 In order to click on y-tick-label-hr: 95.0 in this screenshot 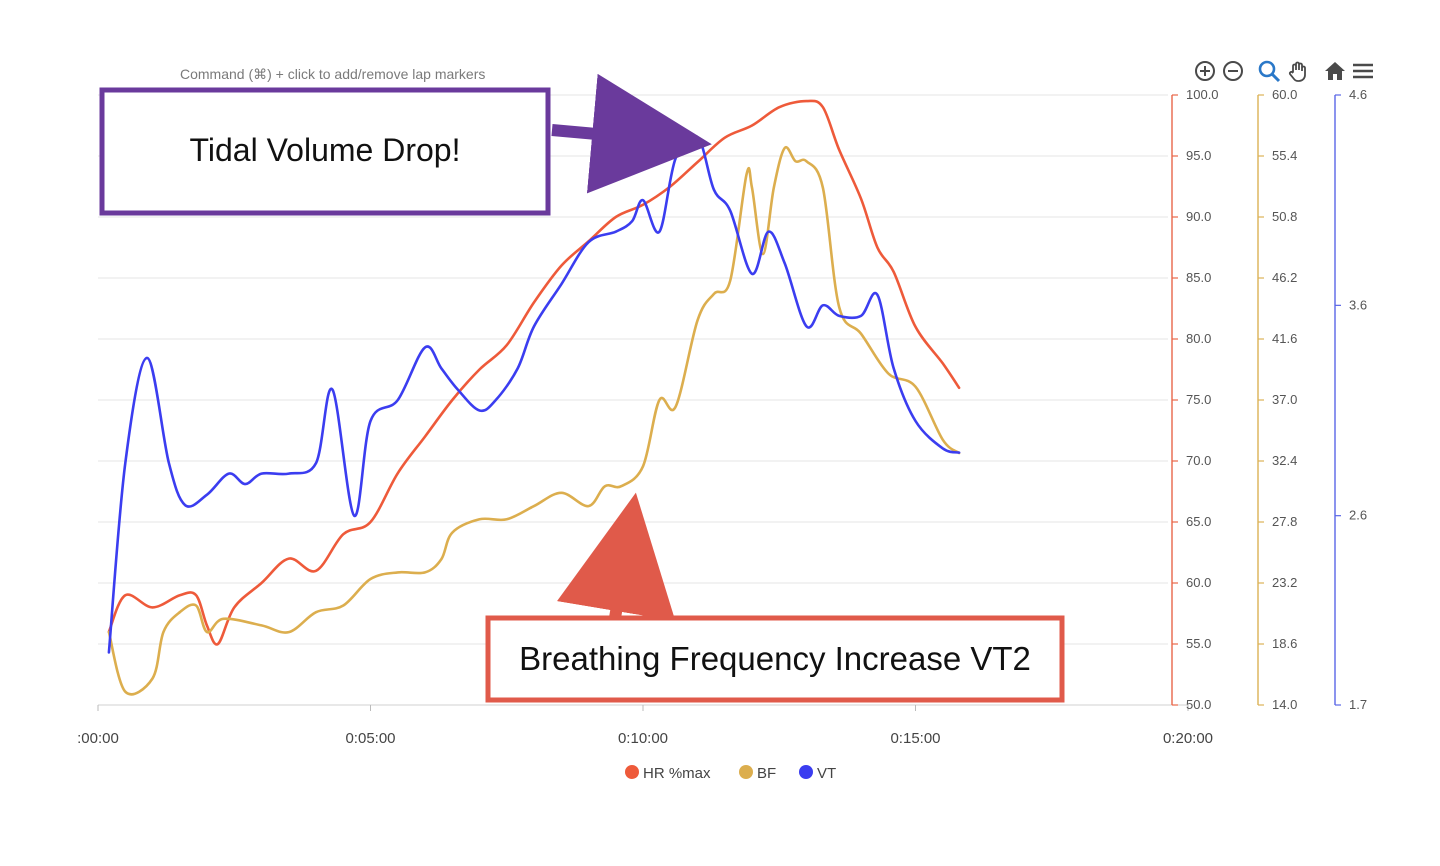, I will do `click(1198, 155)`.